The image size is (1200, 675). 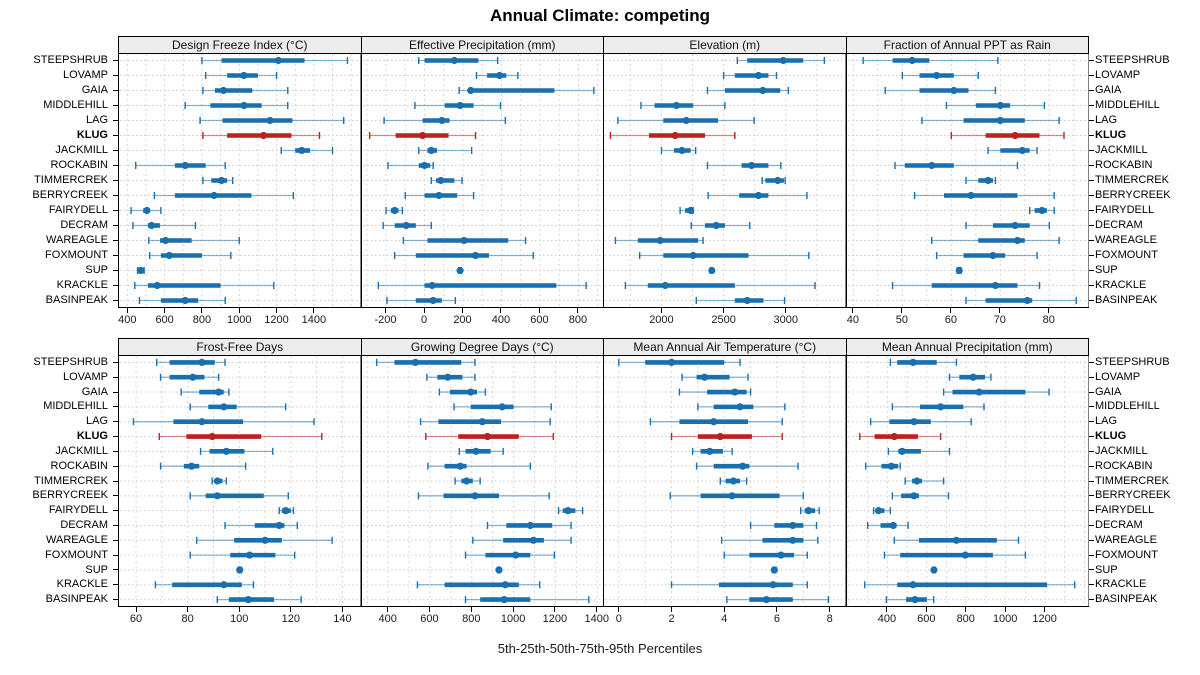 What do you see at coordinates (852, 320) in the screenshot?
I see `x-axis-tick-label: 40` at bounding box center [852, 320].